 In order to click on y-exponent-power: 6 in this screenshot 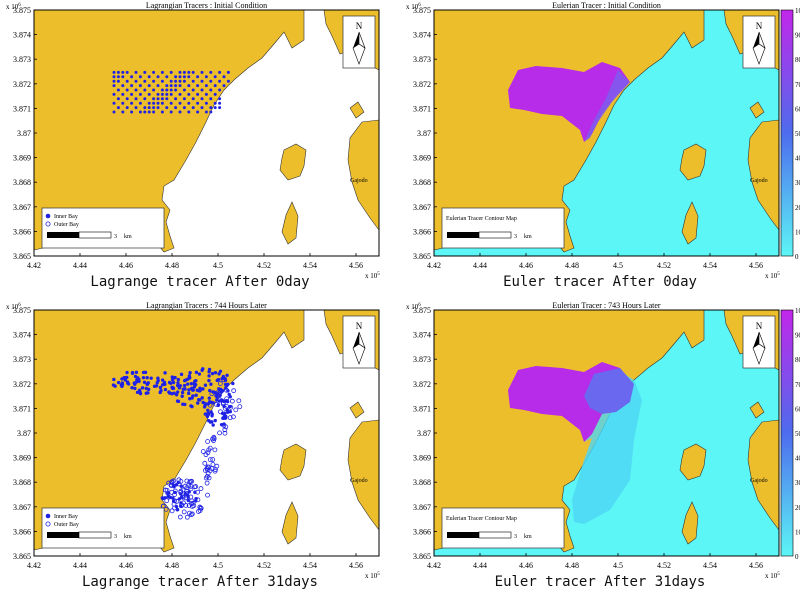, I will do `click(19, 305)`.